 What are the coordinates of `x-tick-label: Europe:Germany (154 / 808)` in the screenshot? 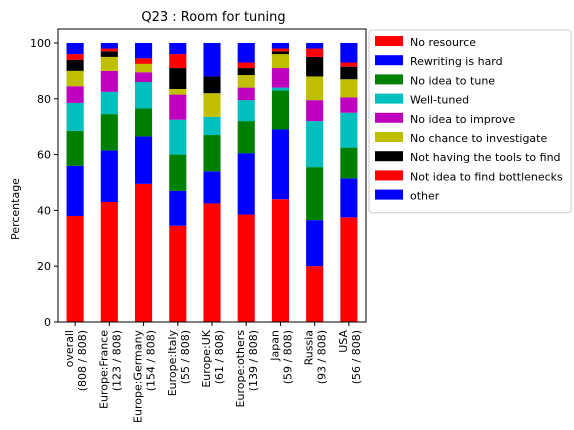 It's located at (145, 376).